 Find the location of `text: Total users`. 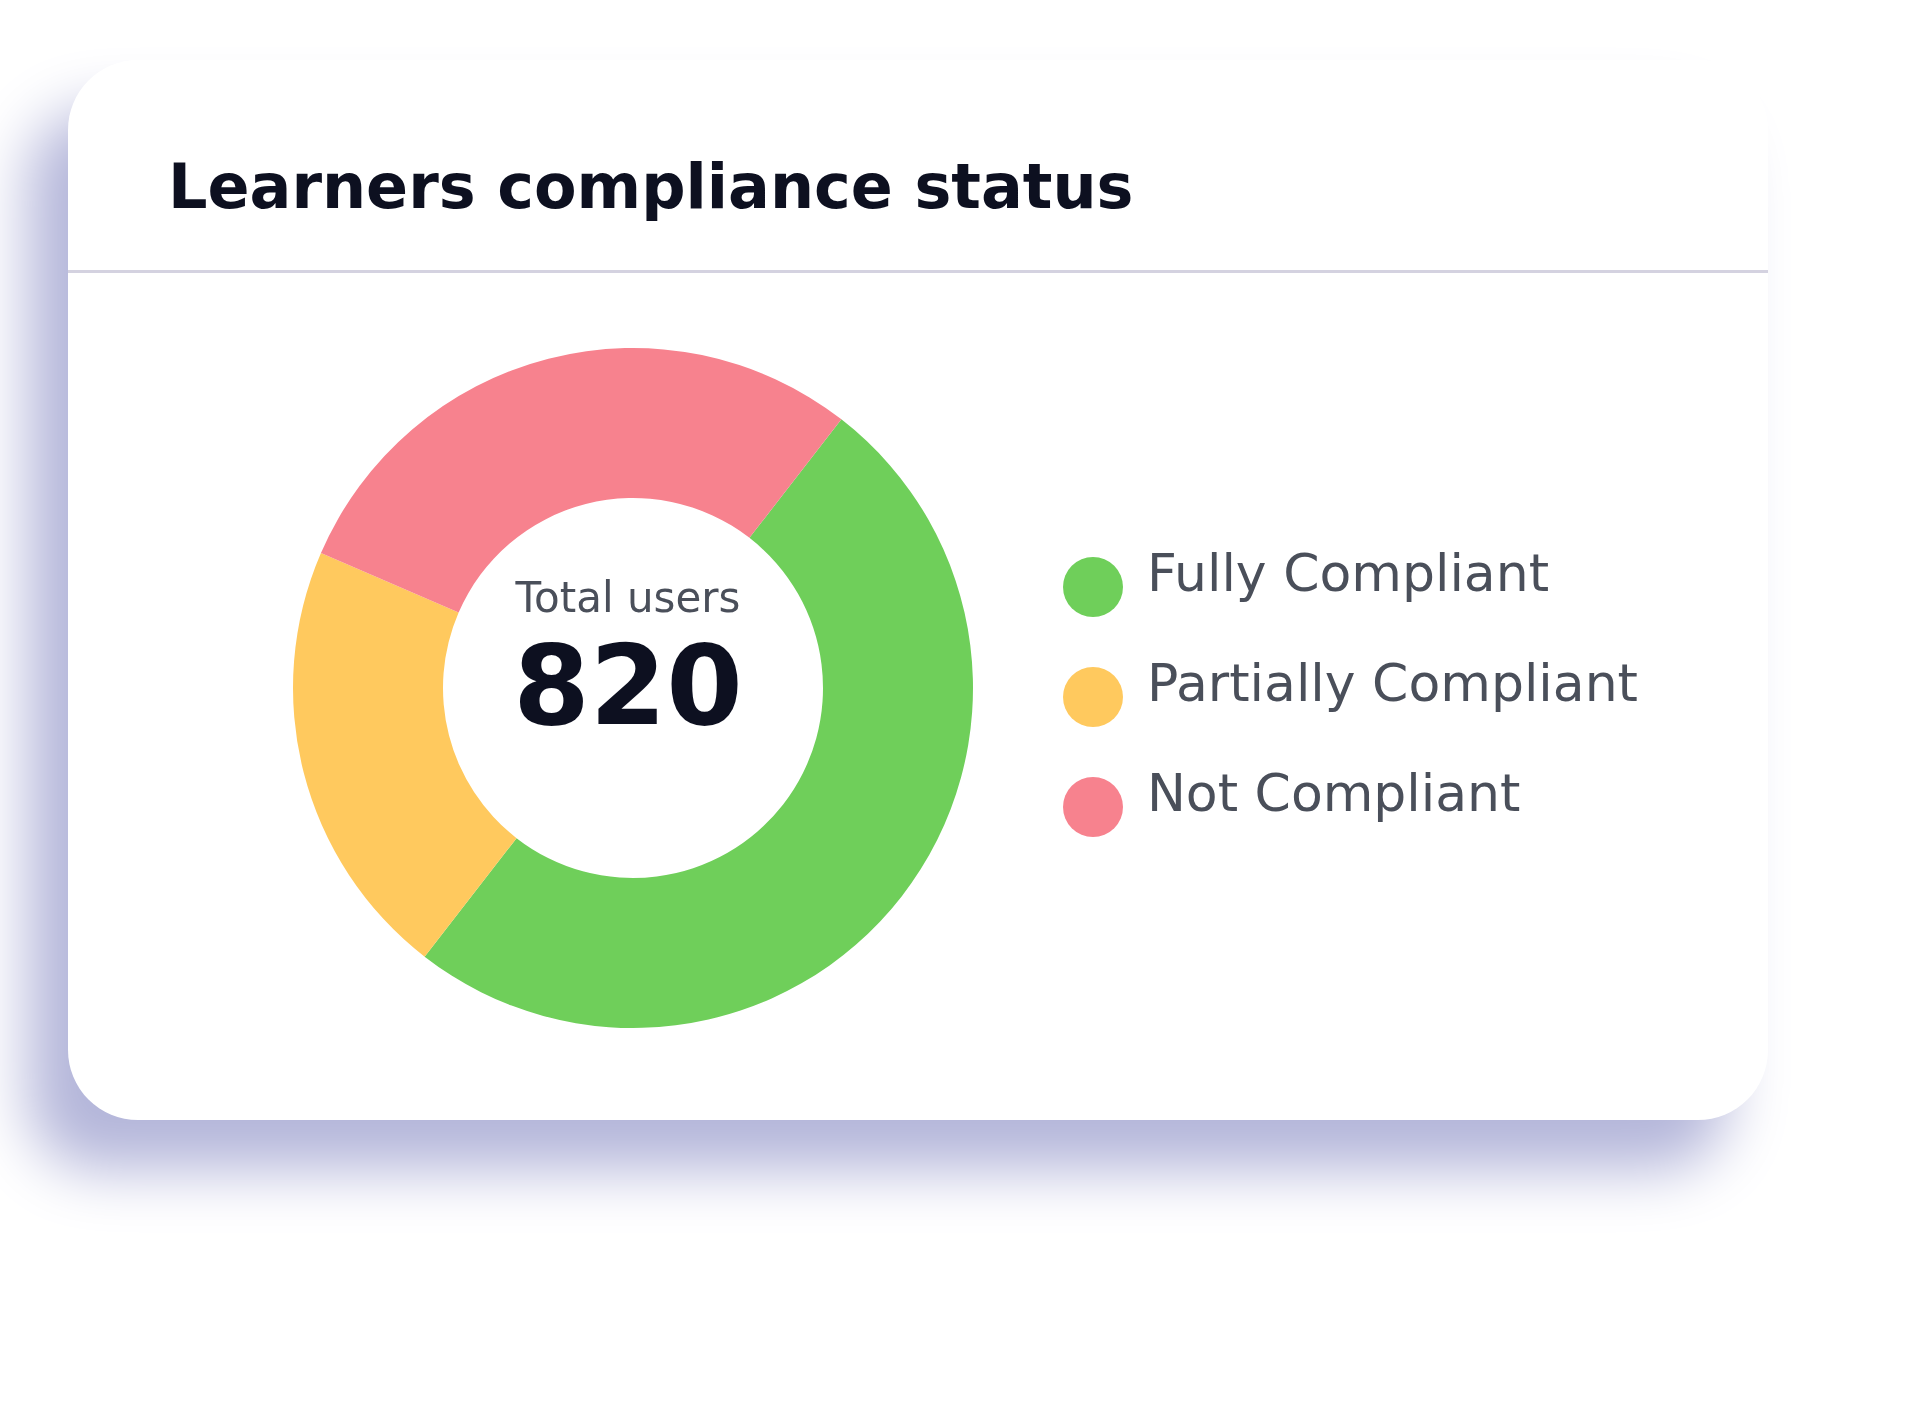

text: Total users is located at coordinates (628, 597).